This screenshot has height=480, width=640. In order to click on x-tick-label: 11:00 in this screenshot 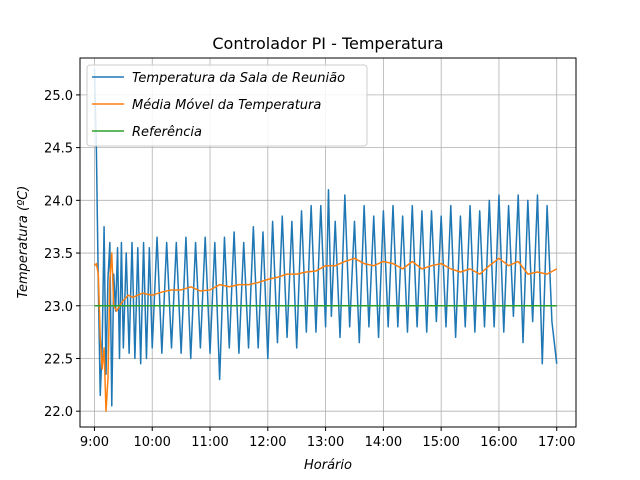, I will do `click(209, 442)`.